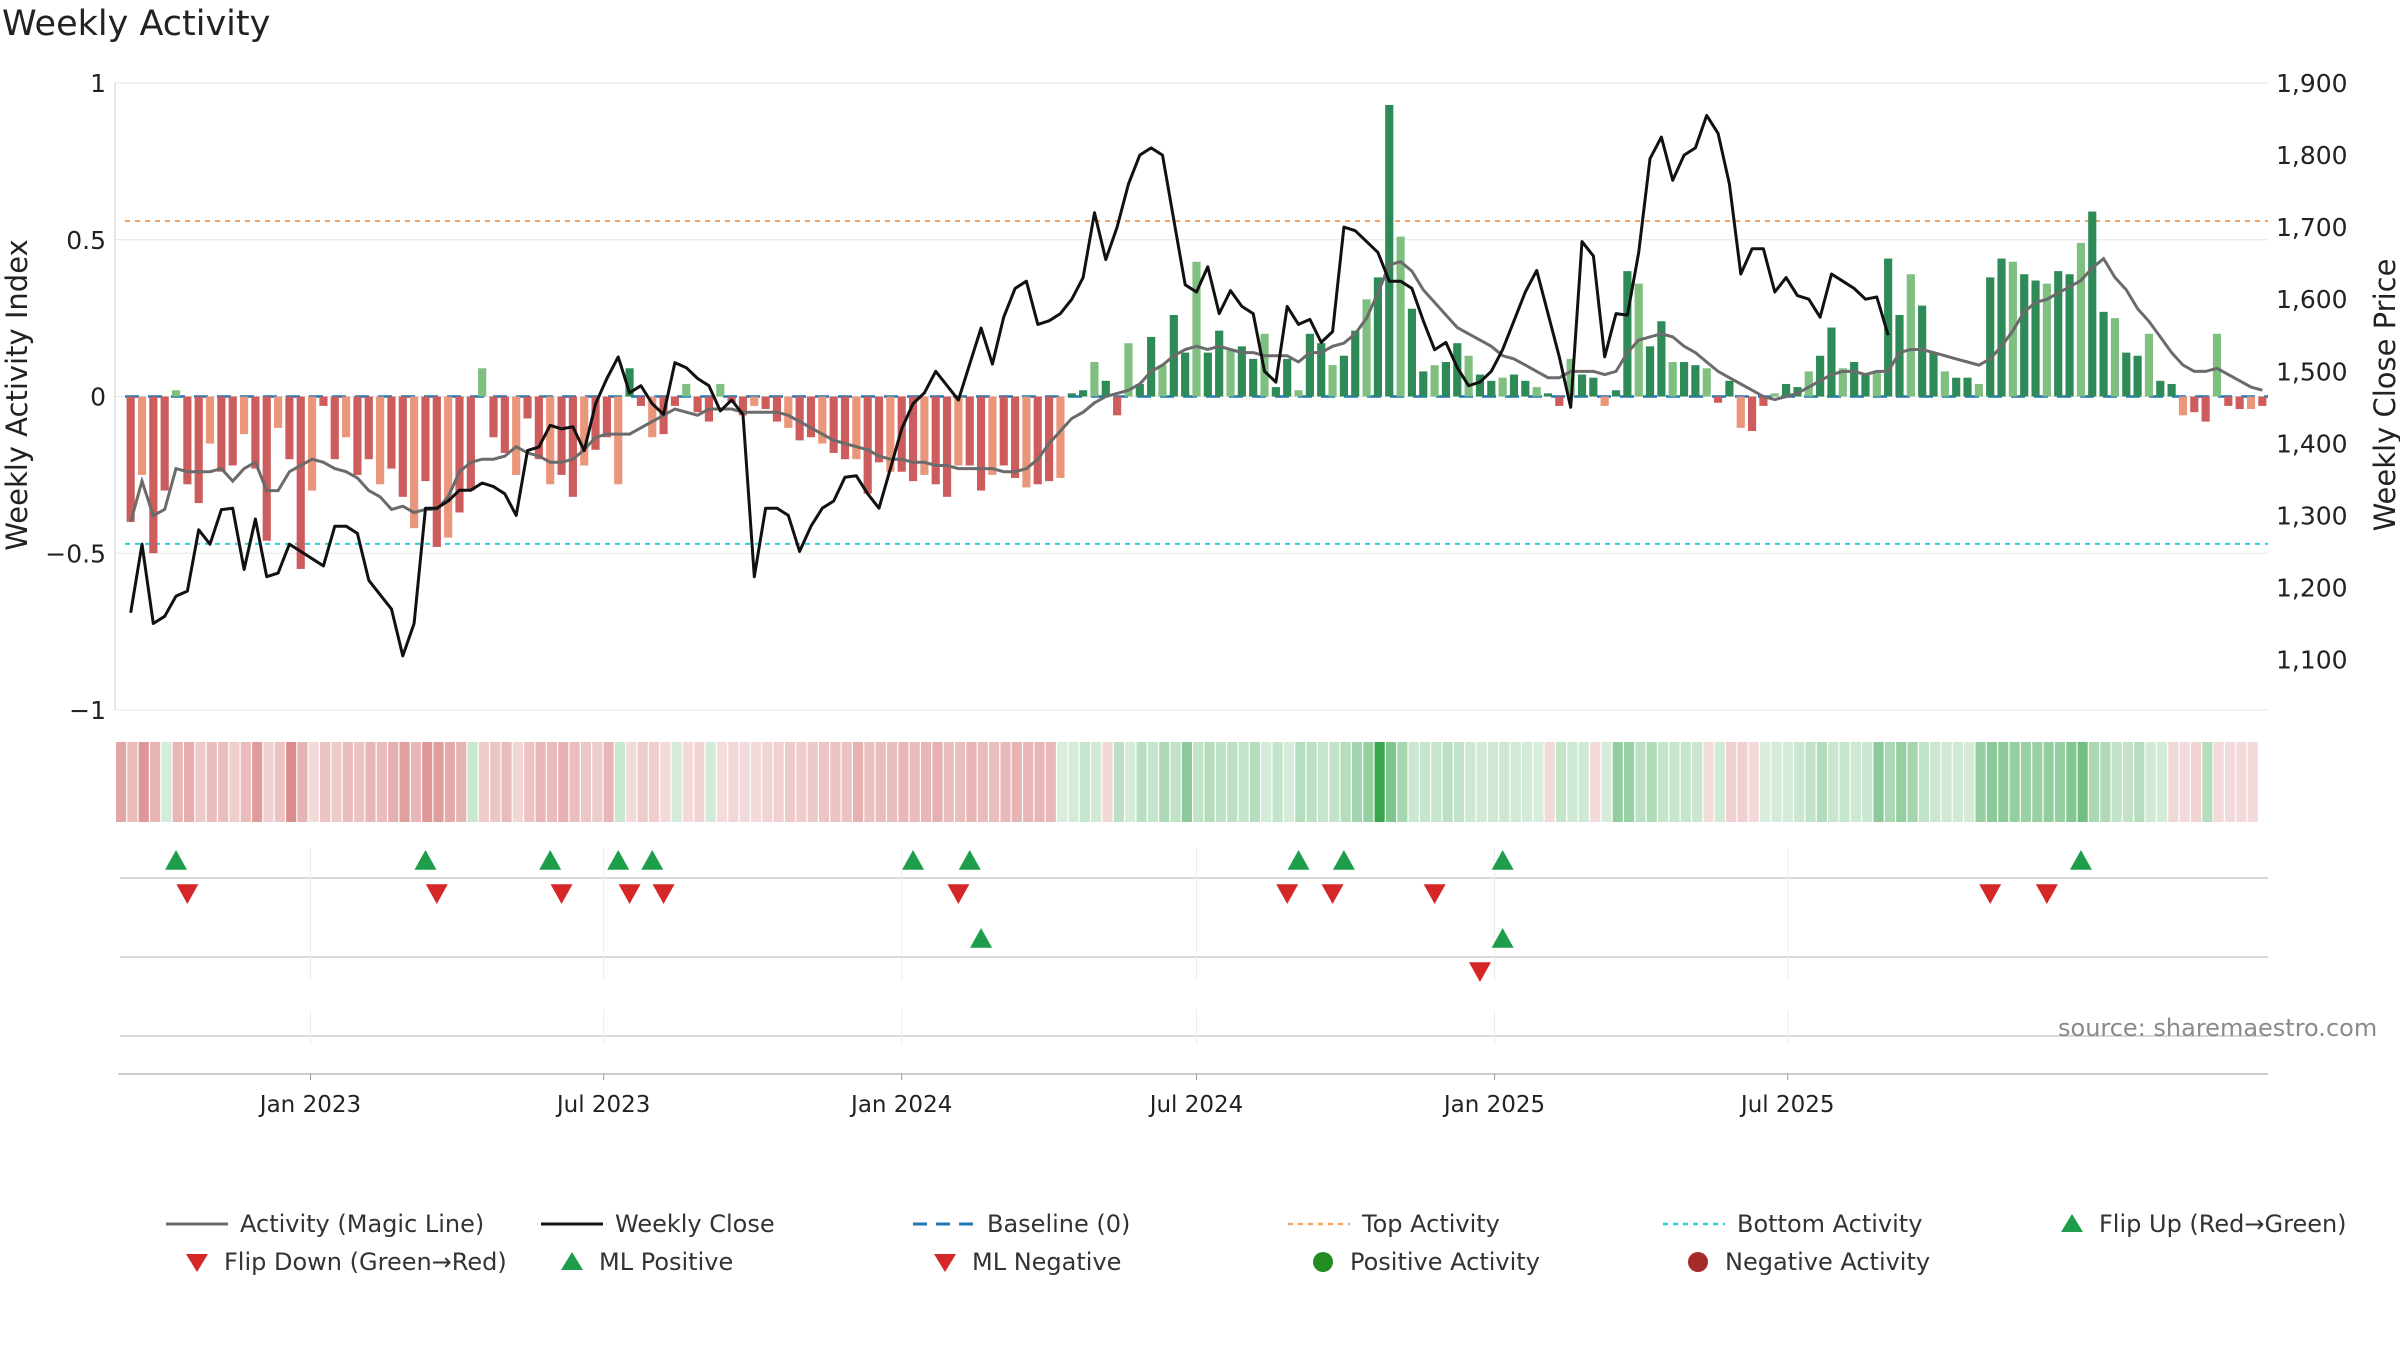  I want to click on legend-item-pos-act: Positive Activity, so click(1424, 1262).